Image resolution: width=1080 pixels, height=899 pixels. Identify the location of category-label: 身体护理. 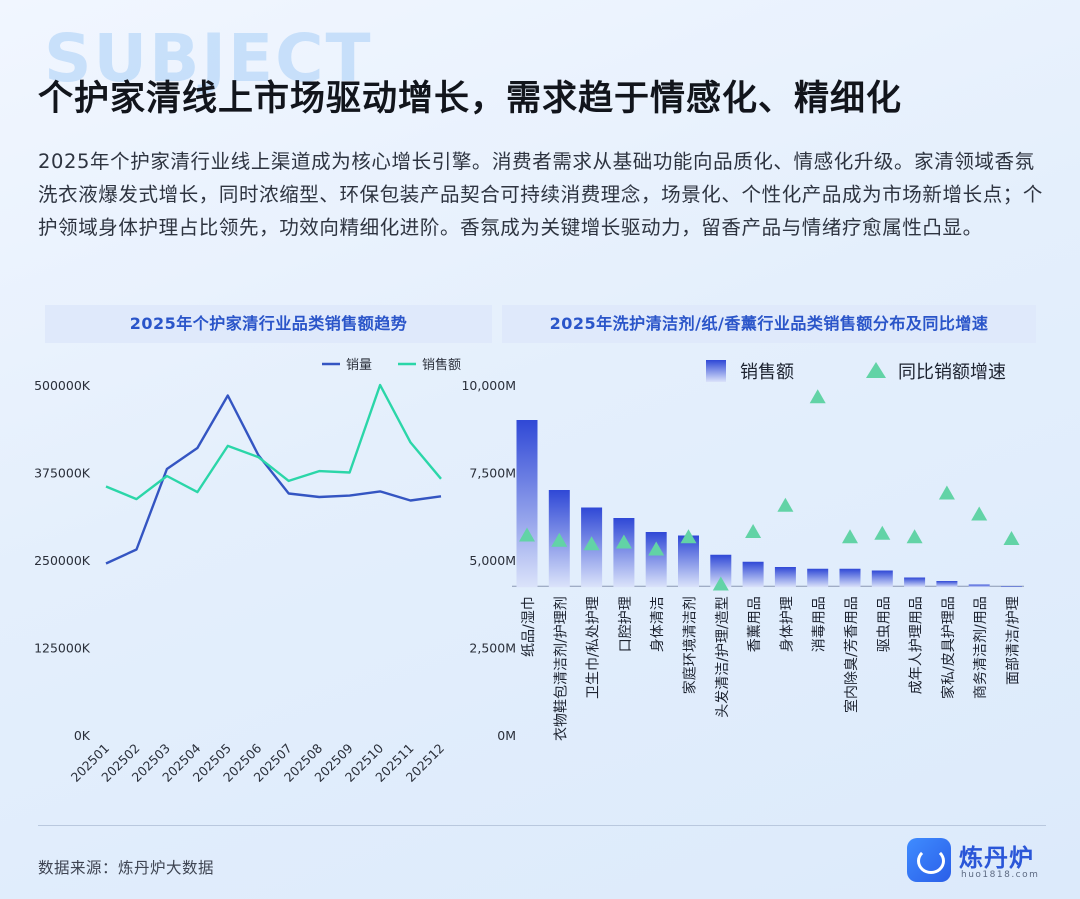
(787, 624).